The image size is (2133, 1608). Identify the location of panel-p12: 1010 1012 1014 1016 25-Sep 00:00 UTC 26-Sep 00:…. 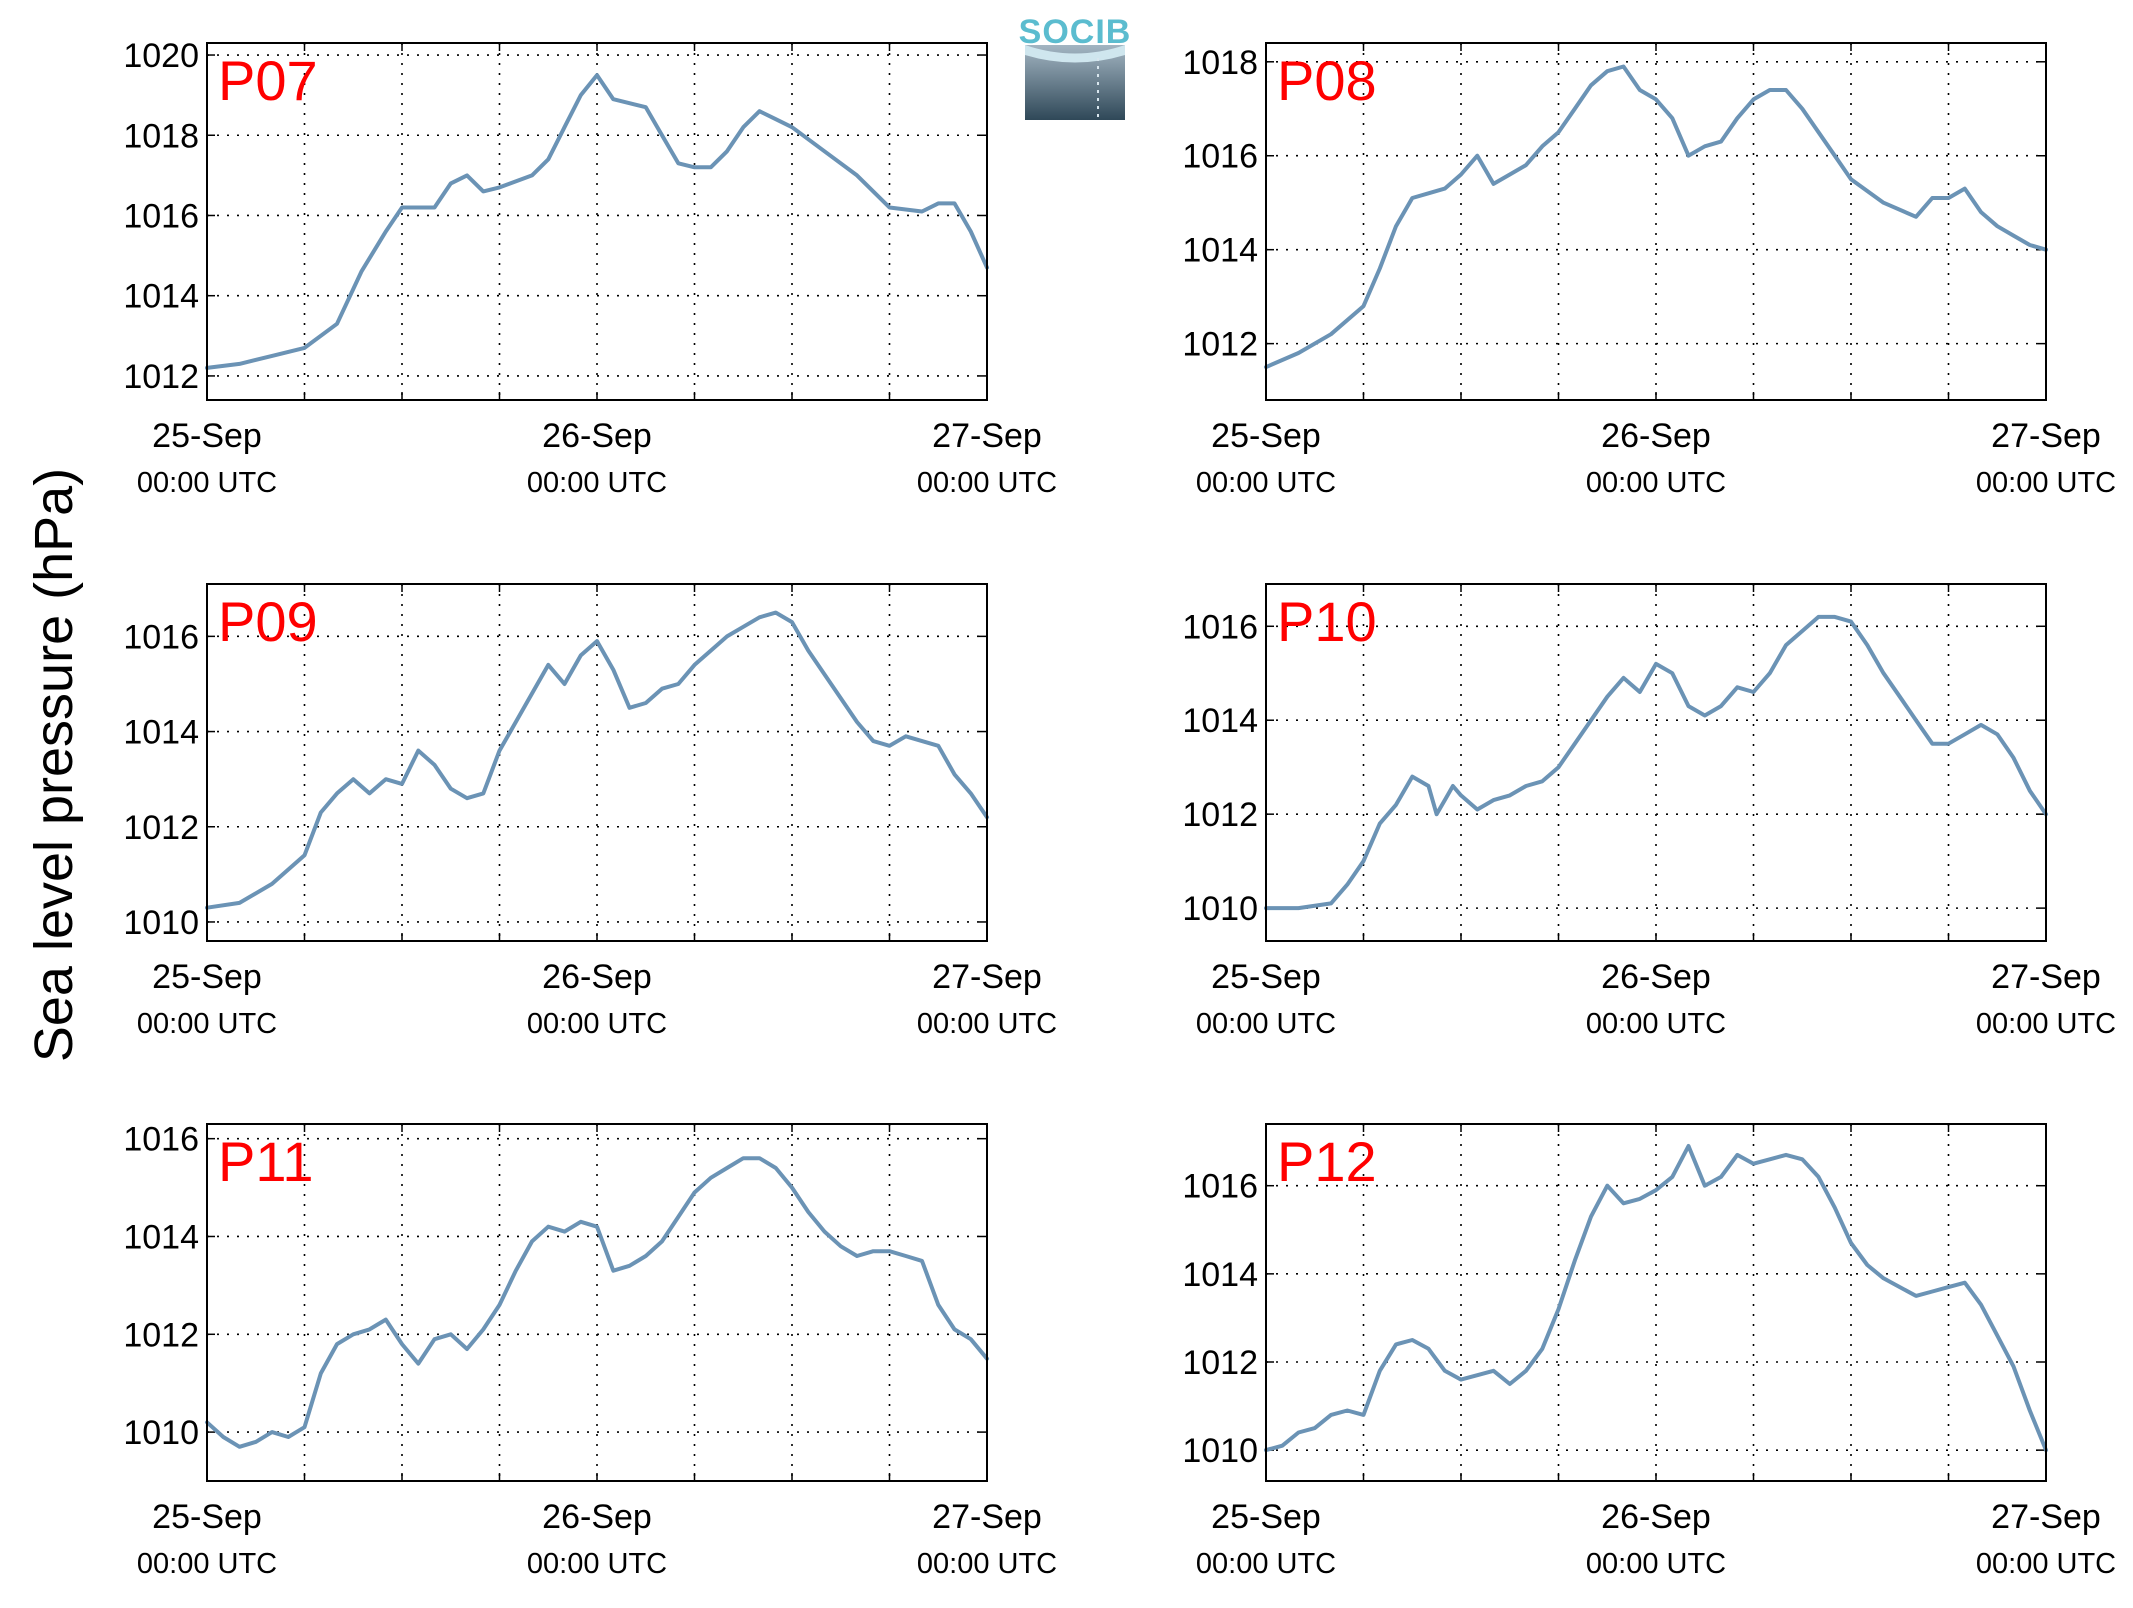
(1649, 1351).